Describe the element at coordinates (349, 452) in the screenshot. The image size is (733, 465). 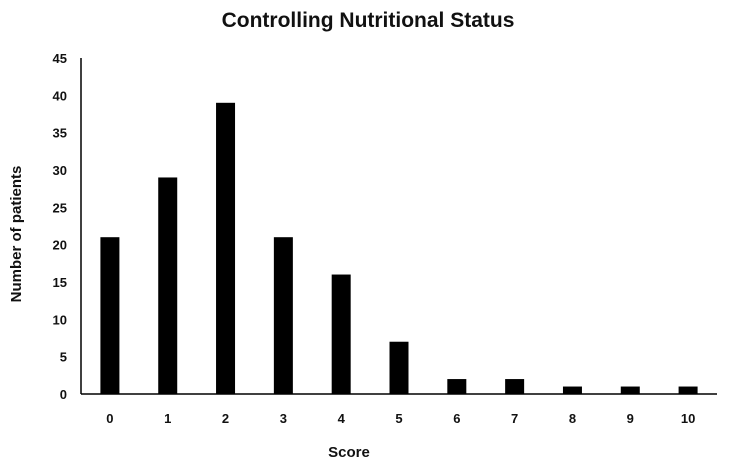
I see `x-axis-label: Score` at that location.